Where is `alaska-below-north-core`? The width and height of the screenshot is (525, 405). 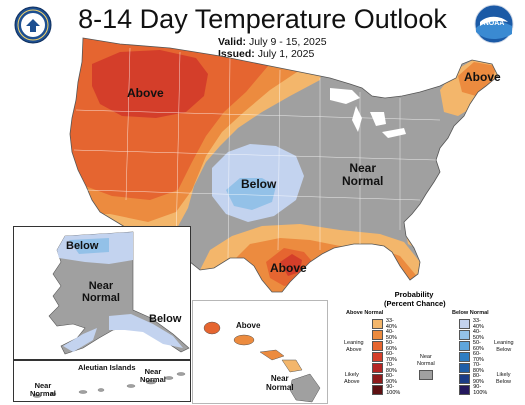 alaska-below-north-core is located at coordinates (89, 246).